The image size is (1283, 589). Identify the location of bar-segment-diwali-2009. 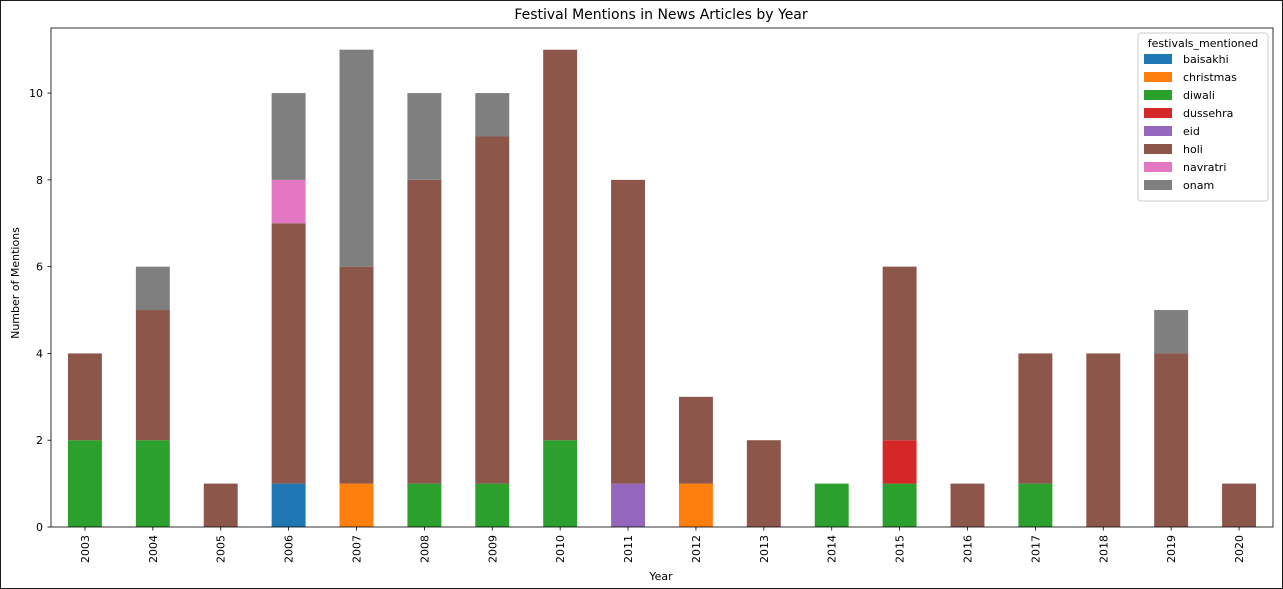
(492, 505).